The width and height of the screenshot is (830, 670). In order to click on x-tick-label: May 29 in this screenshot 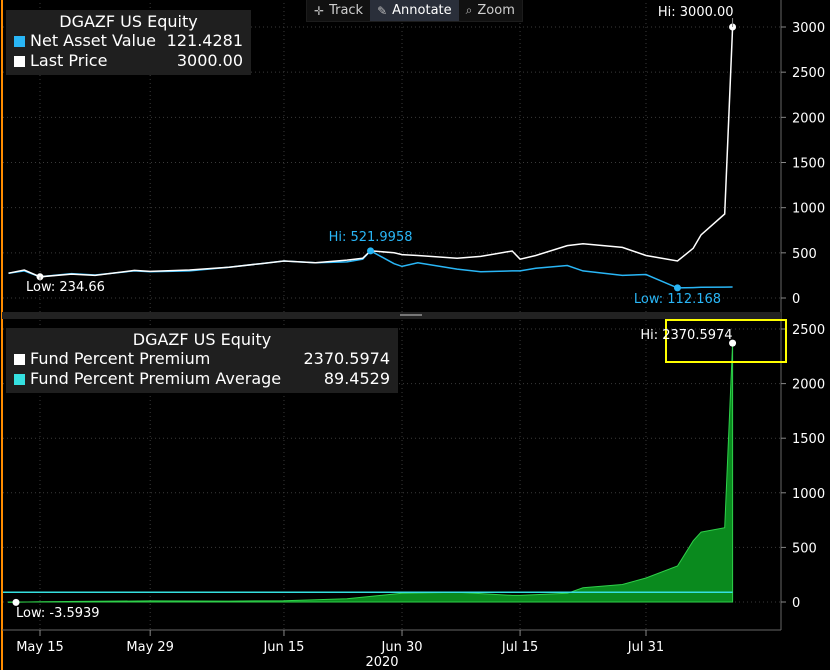, I will do `click(150, 647)`.